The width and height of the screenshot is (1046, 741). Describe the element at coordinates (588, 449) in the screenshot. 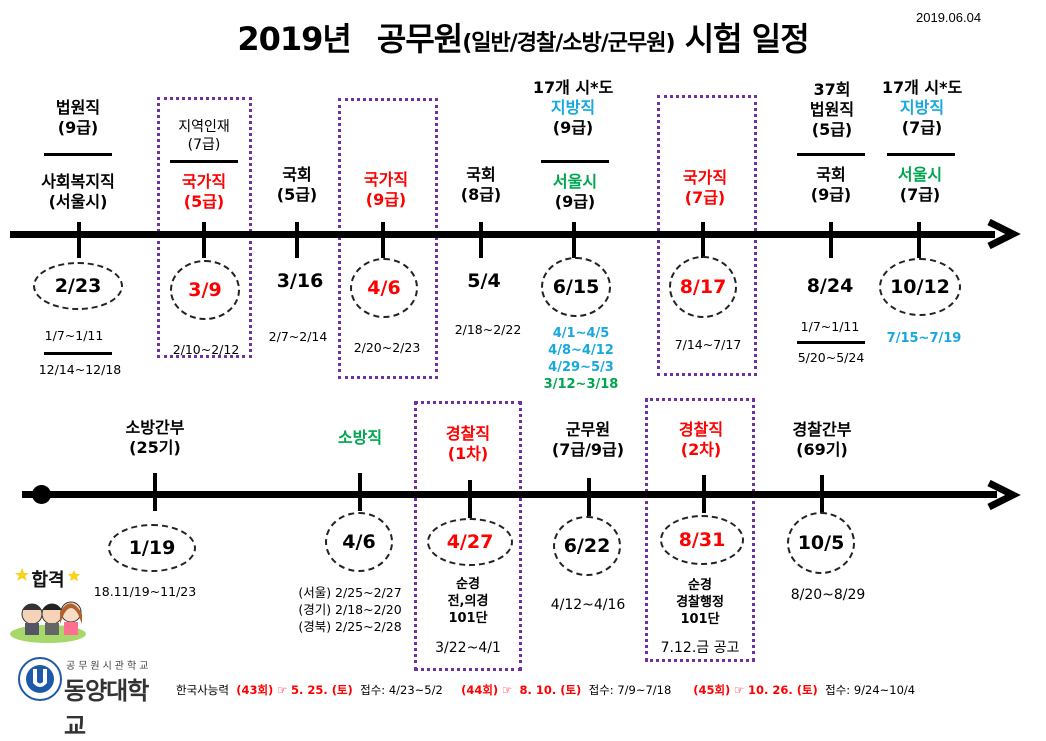

I see `label-line: (7급/9급)` at that location.